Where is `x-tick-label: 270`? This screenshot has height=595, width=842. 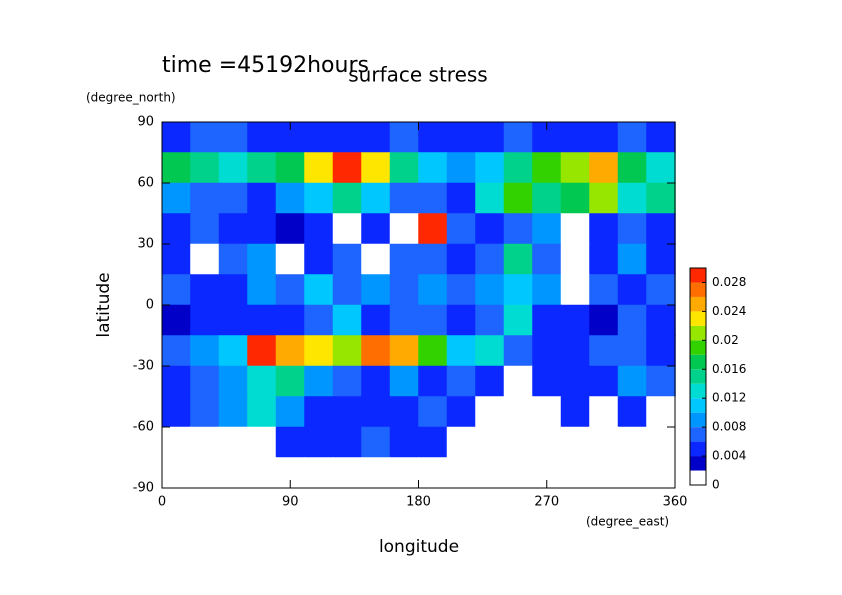
x-tick-label: 270 is located at coordinates (546, 502).